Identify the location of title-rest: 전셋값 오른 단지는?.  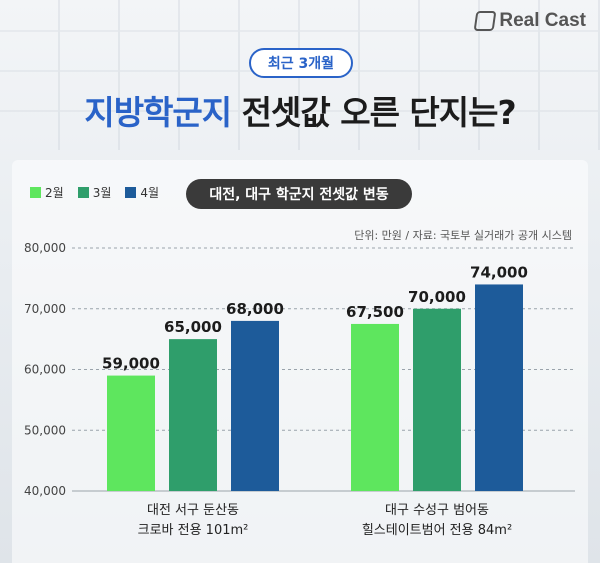
(374, 112).